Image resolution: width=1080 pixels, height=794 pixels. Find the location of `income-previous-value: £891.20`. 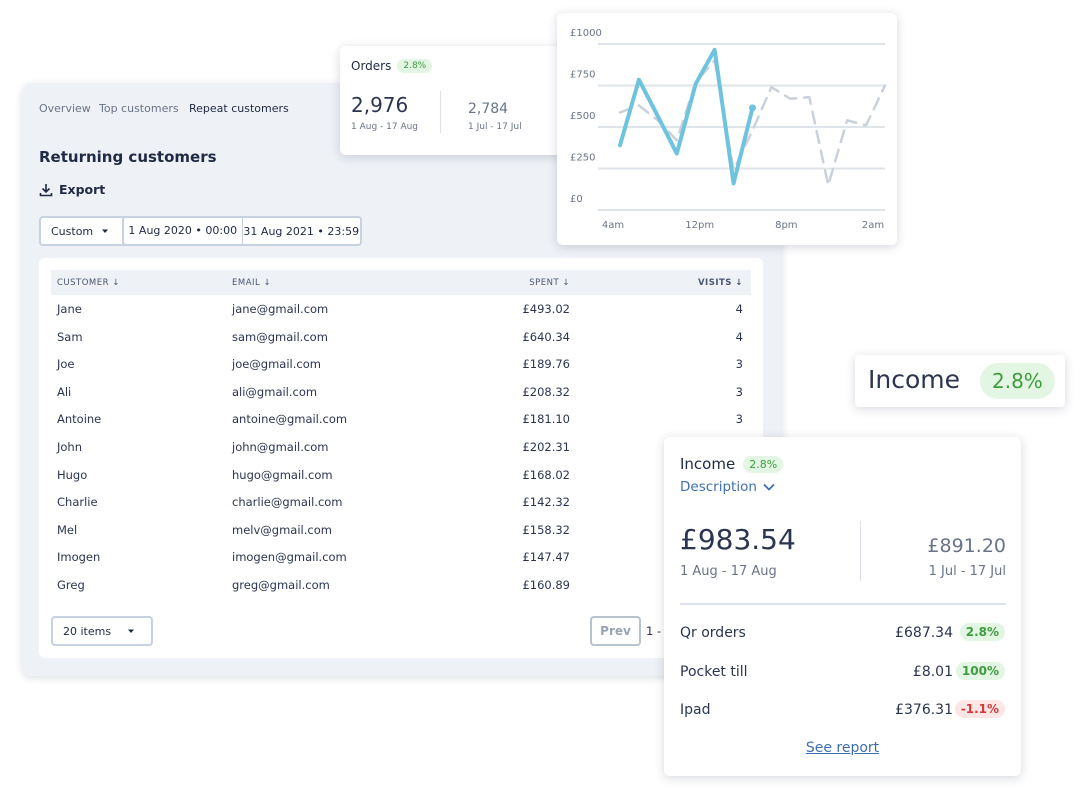

income-previous-value: £891.20 is located at coordinates (966, 546).